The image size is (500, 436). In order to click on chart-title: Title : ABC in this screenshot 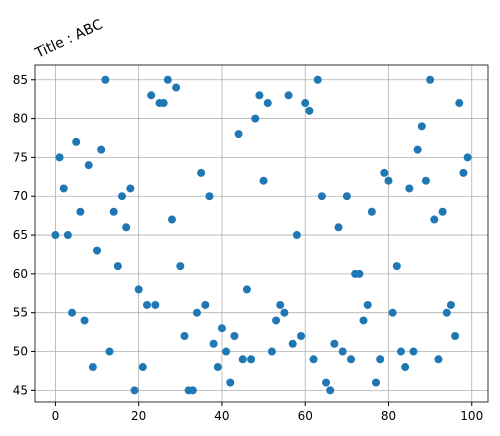, I will do `click(68, 39)`.